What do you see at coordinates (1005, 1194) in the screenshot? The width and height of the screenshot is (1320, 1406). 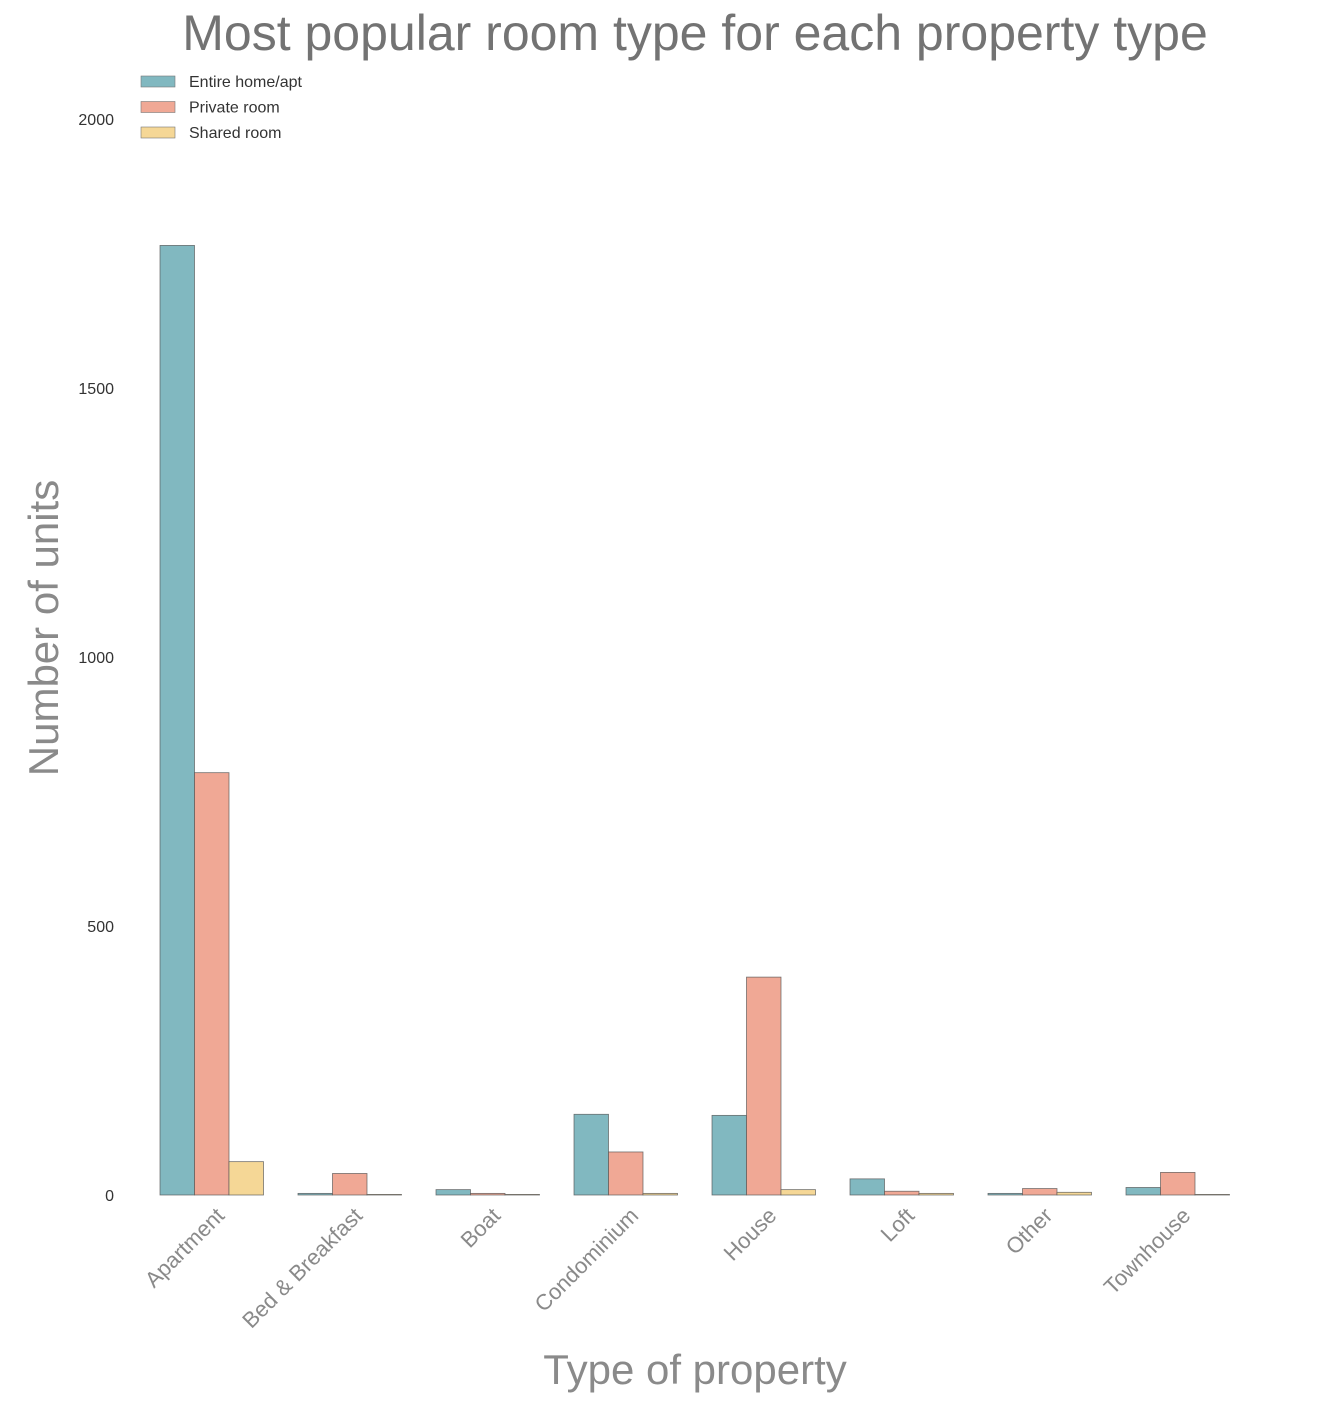 I see `bar-entire-home-apt-other` at bounding box center [1005, 1194].